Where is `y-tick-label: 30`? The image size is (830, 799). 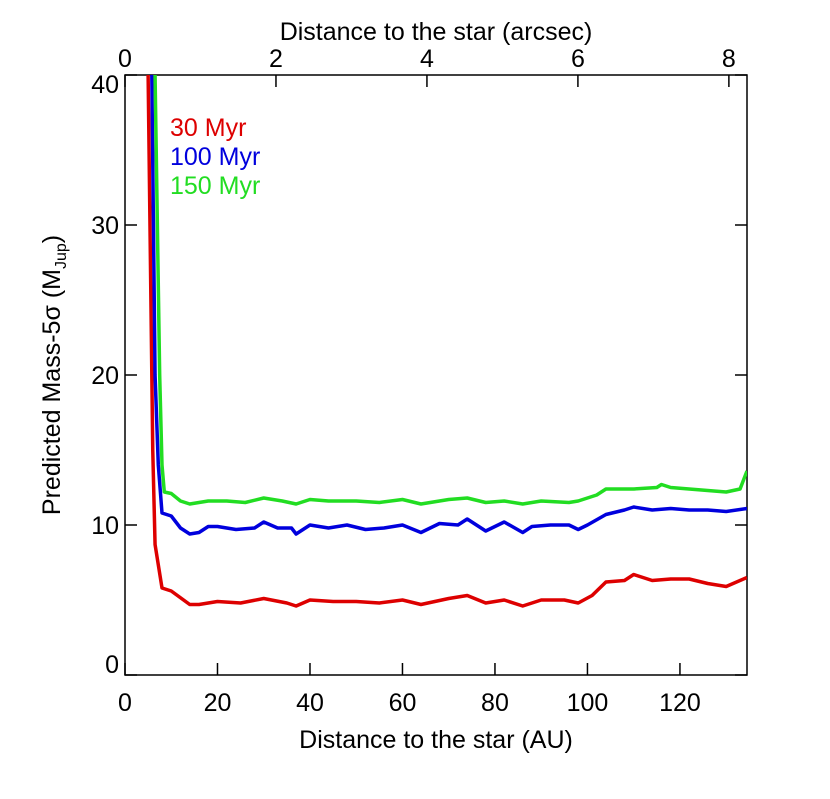 y-tick-label: 30 is located at coordinates (105, 226).